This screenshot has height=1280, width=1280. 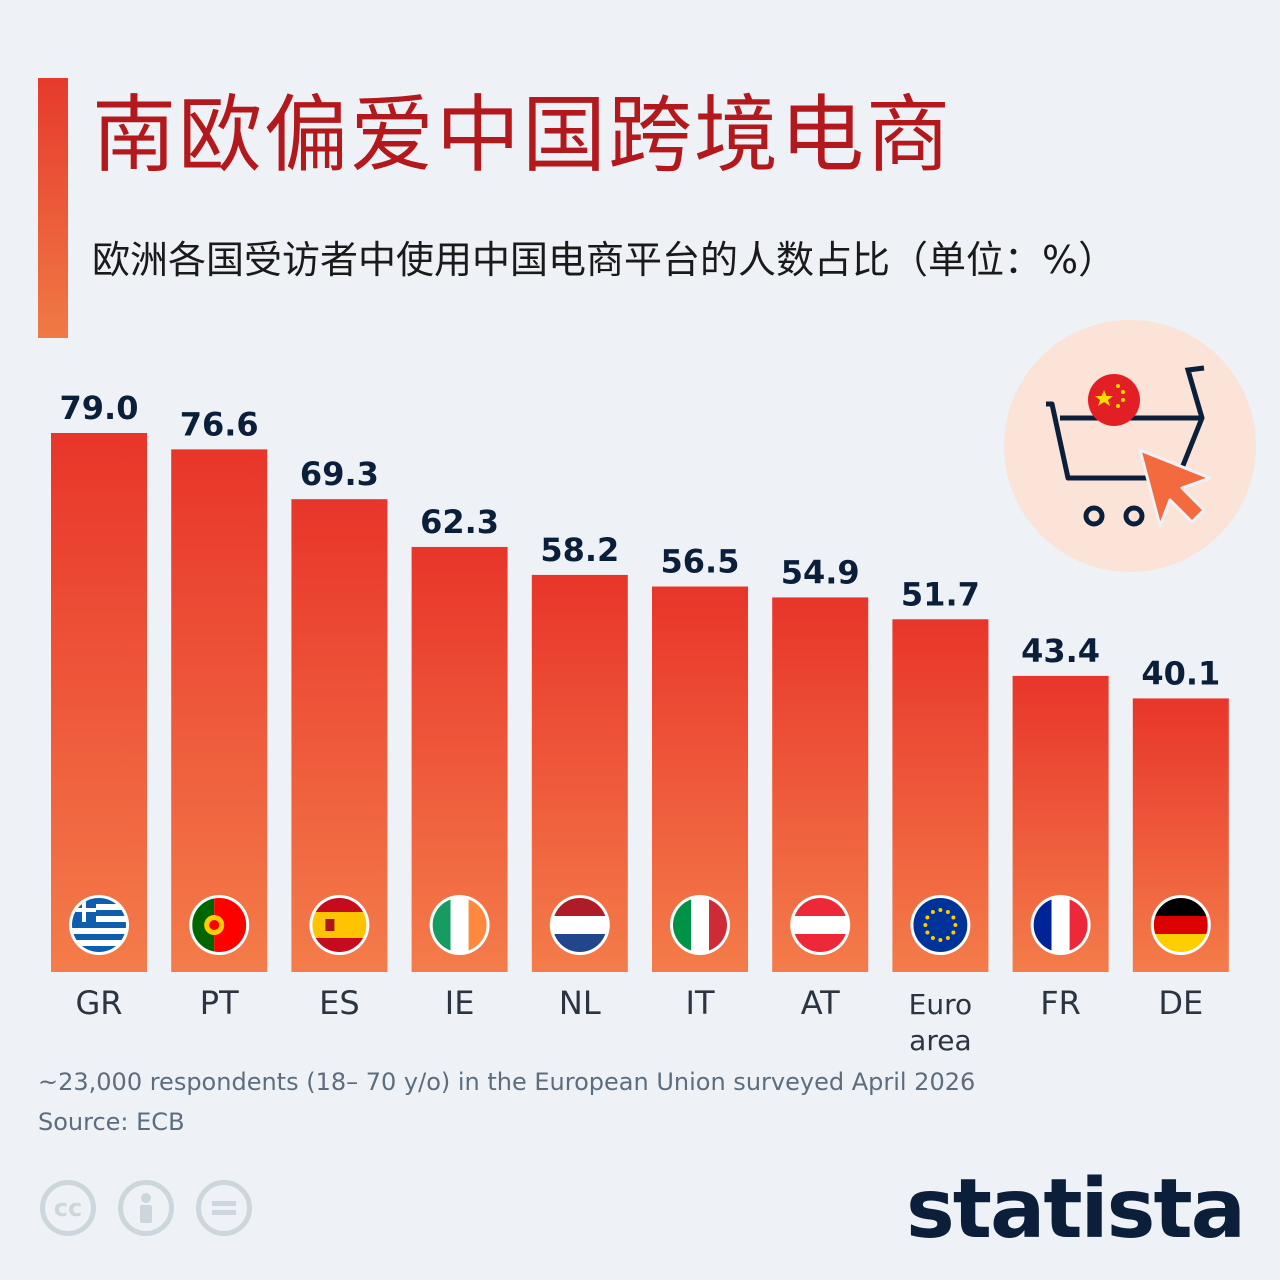 I want to click on category-label: NL, so click(x=580, y=1003).